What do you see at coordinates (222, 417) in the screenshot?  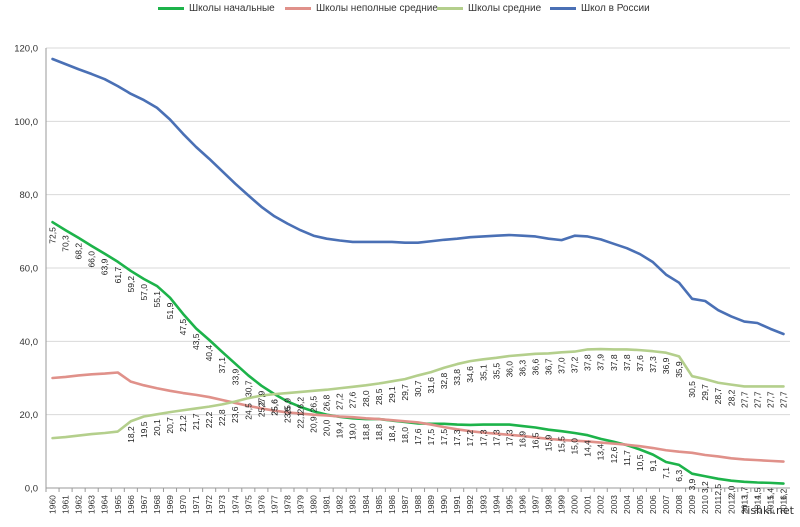 I see `data-label: 22,8` at bounding box center [222, 417].